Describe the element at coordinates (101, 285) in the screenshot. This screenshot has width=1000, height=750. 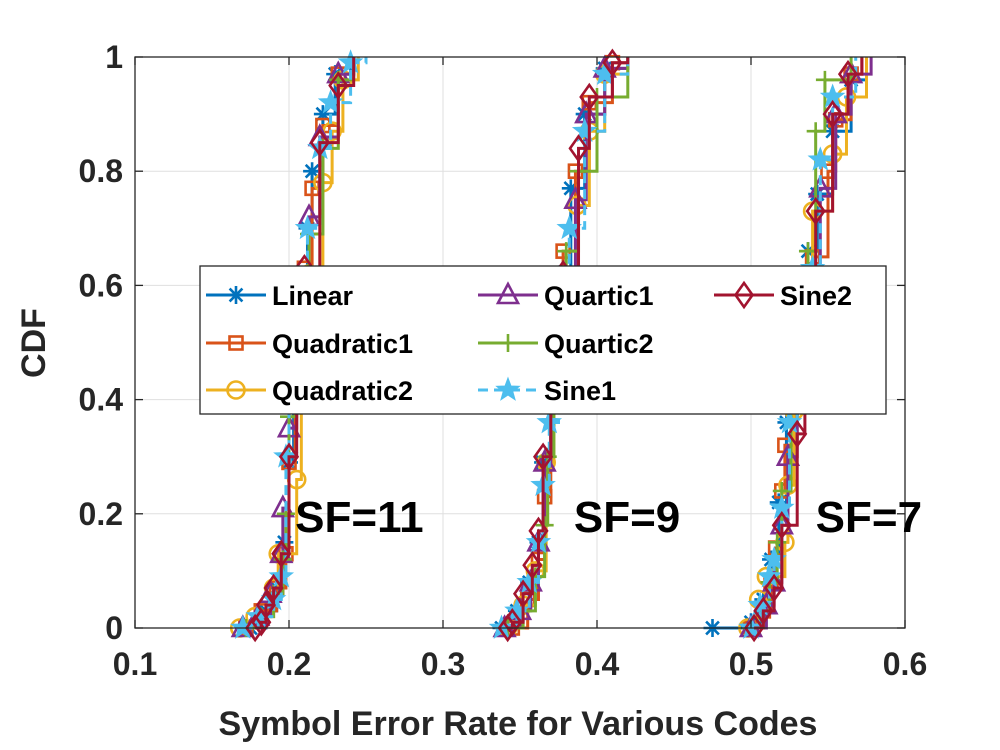
I see `y-tick-label: 0.6` at that location.